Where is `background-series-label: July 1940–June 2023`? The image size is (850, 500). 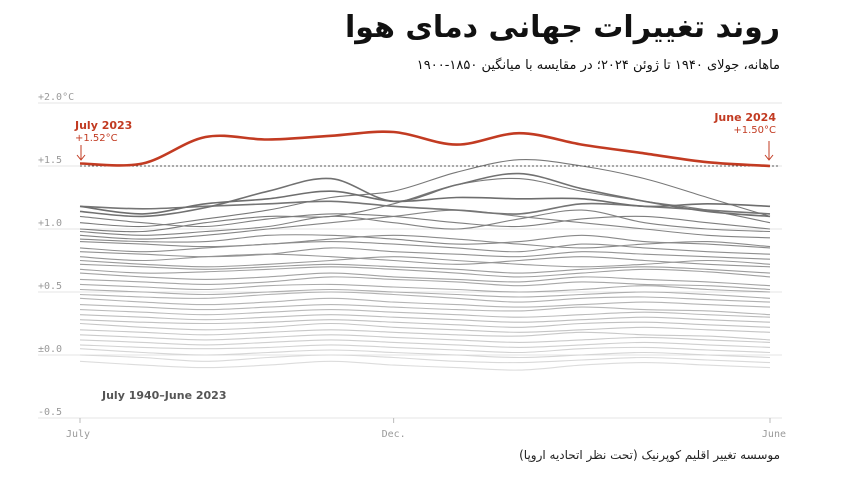 background-series-label: July 1940–June 2023 is located at coordinates (163, 395).